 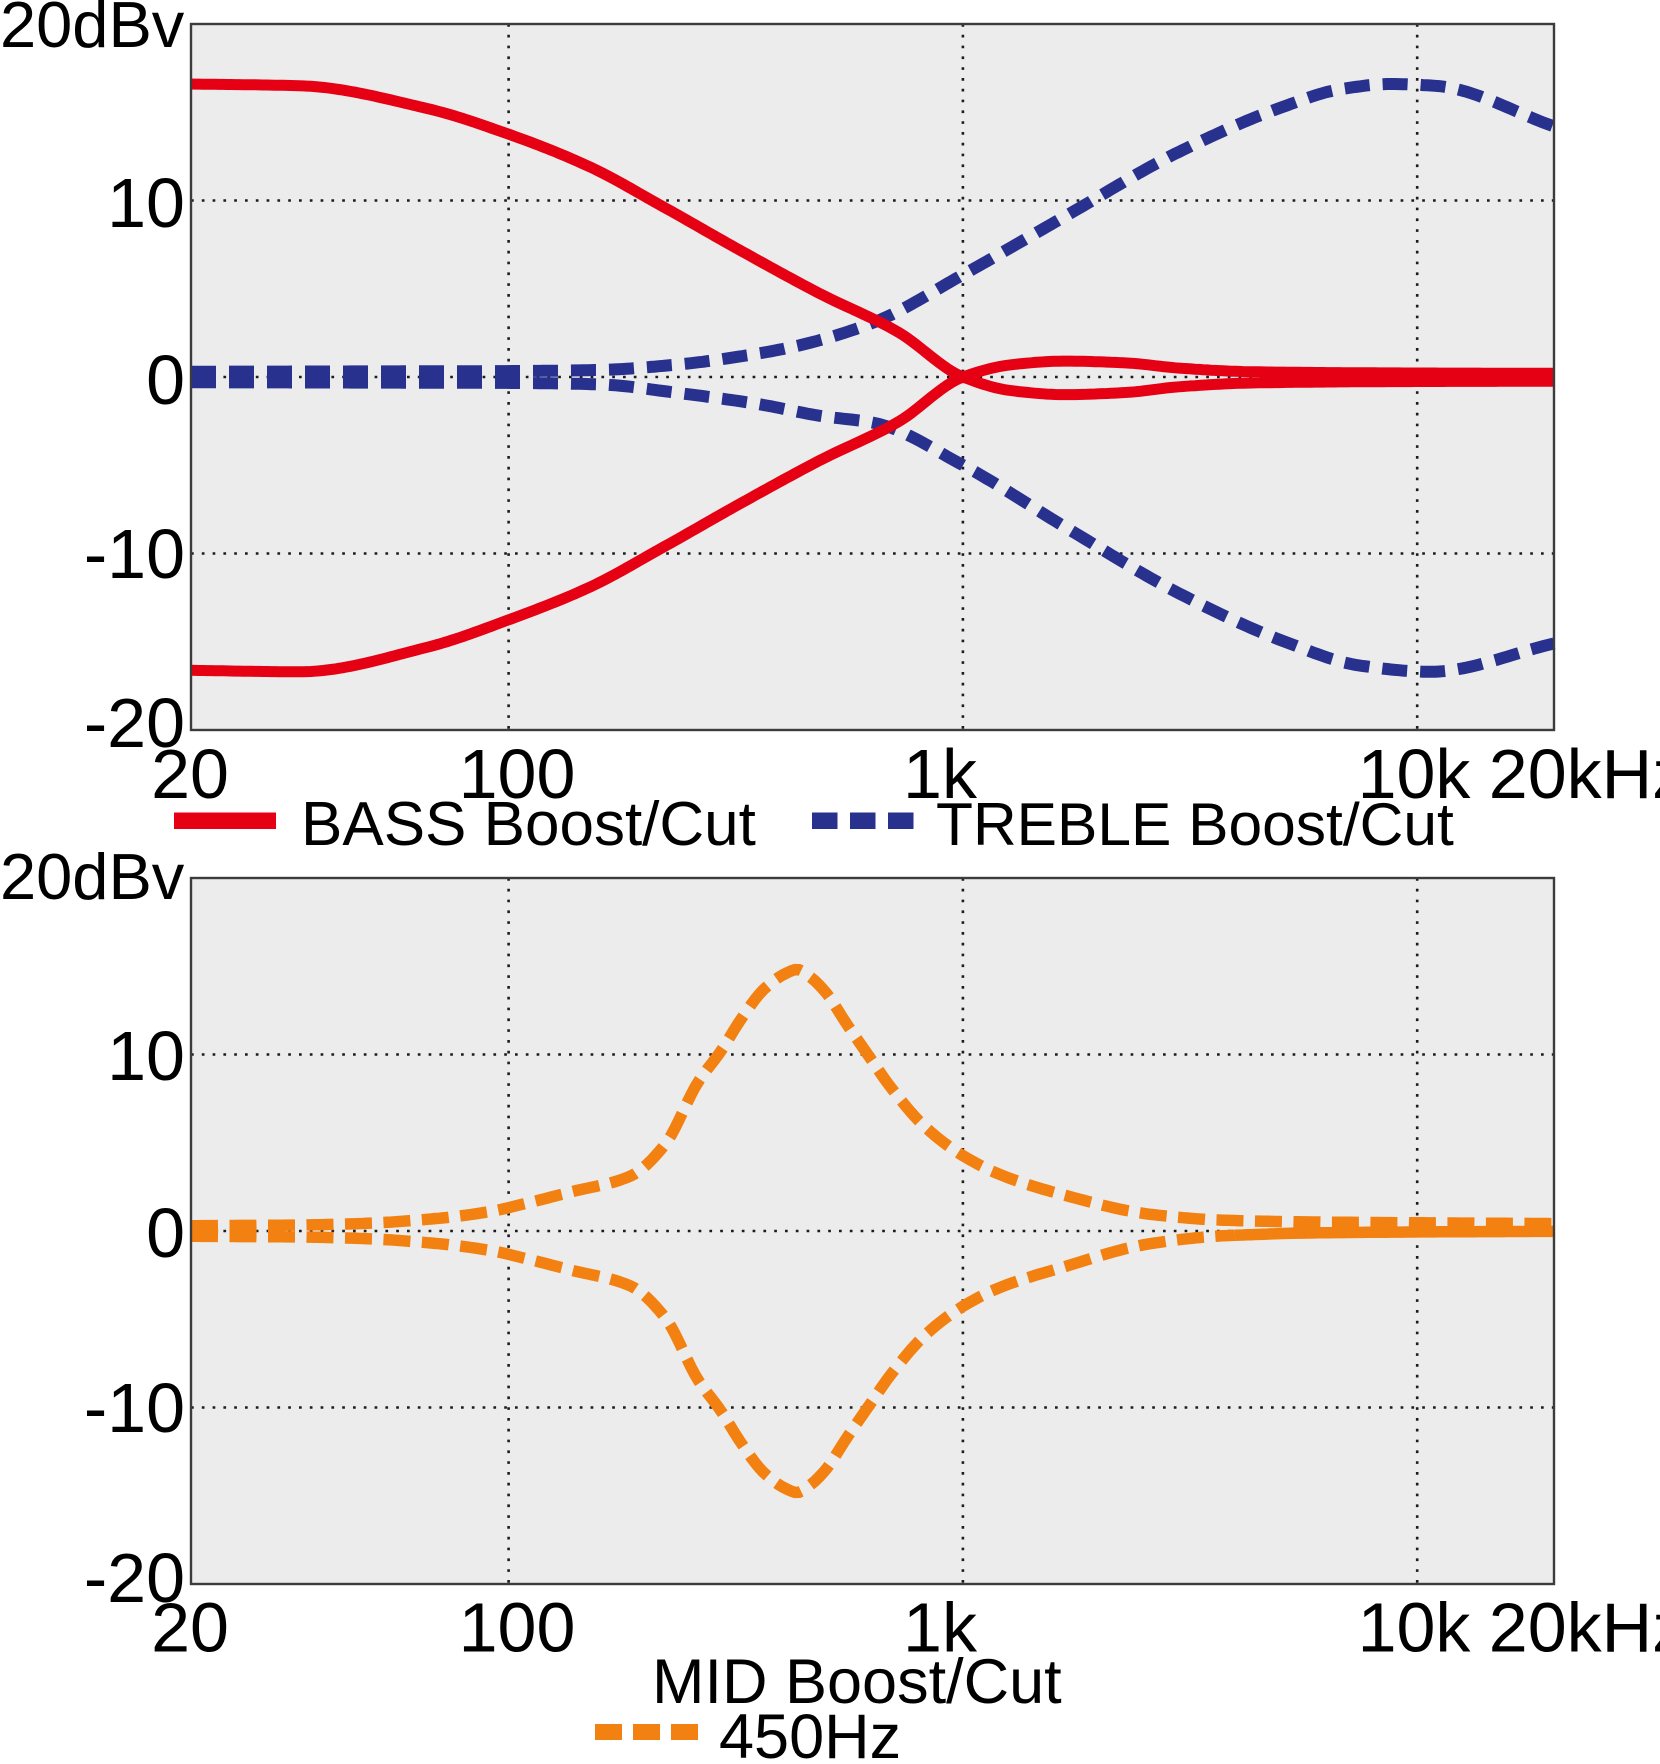 What do you see at coordinates (810, 1733) in the screenshot?
I see `svg-text: 450Hz` at bounding box center [810, 1733].